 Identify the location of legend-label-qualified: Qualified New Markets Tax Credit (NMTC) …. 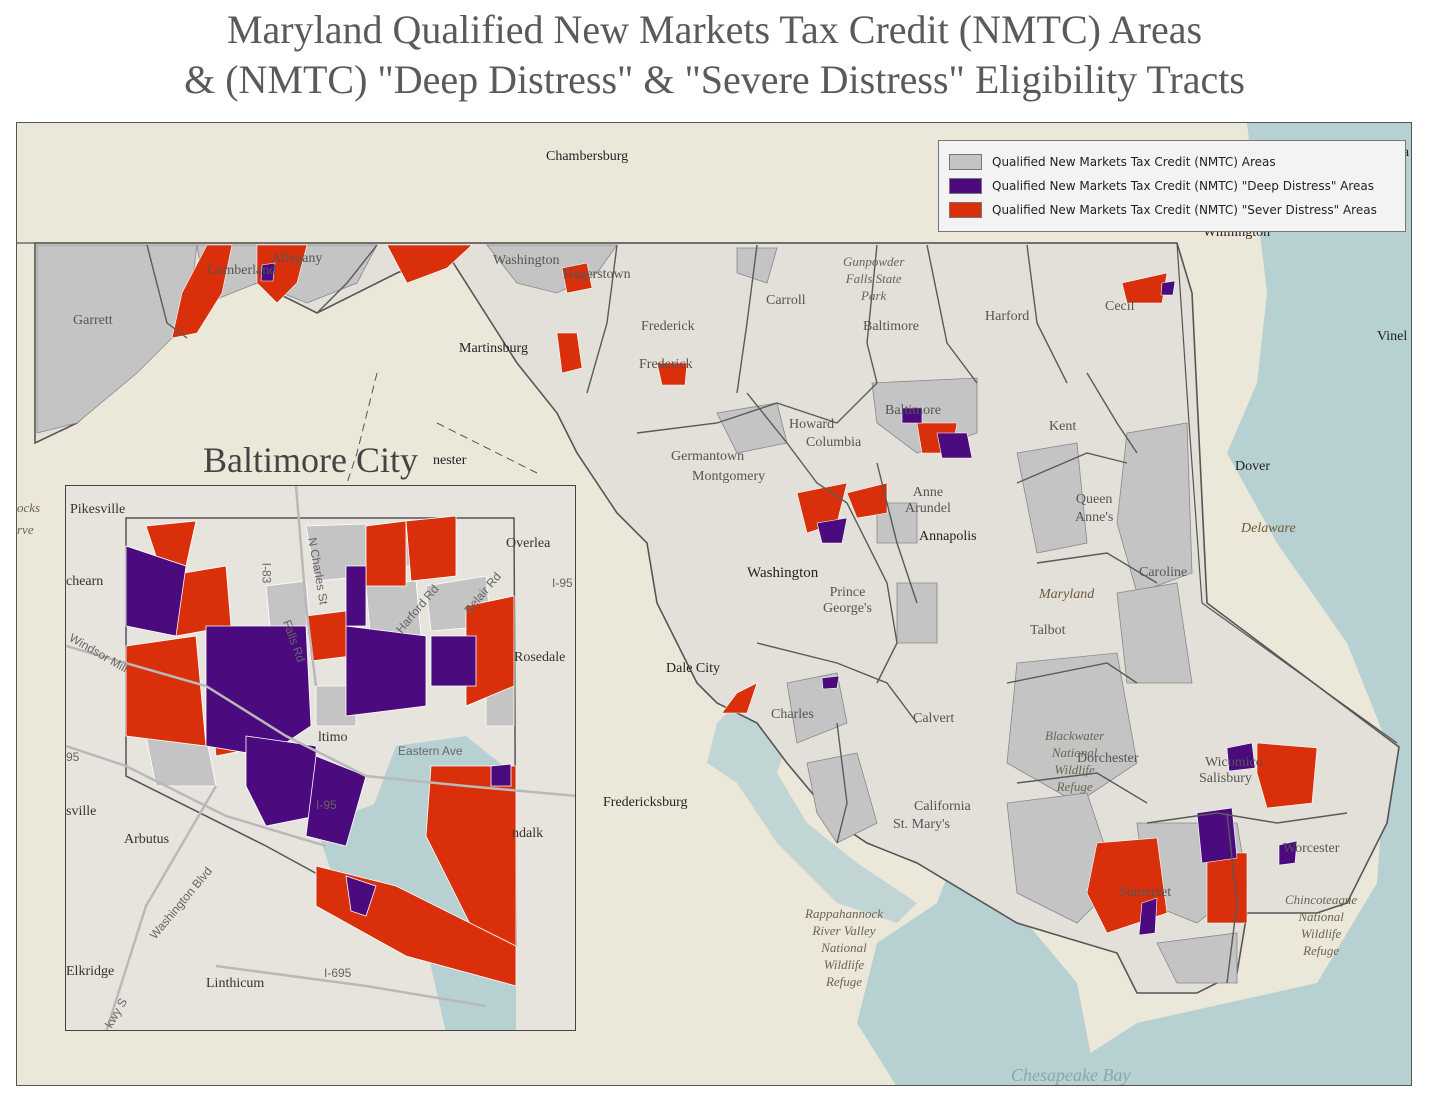
(1134, 162).